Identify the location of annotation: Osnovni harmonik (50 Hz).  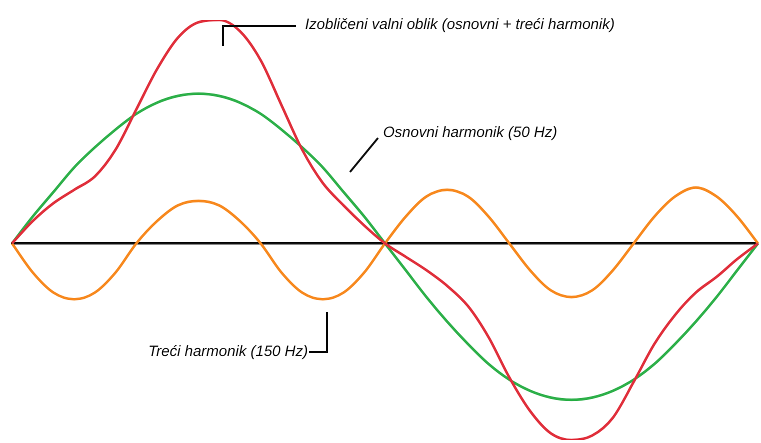
(470, 132).